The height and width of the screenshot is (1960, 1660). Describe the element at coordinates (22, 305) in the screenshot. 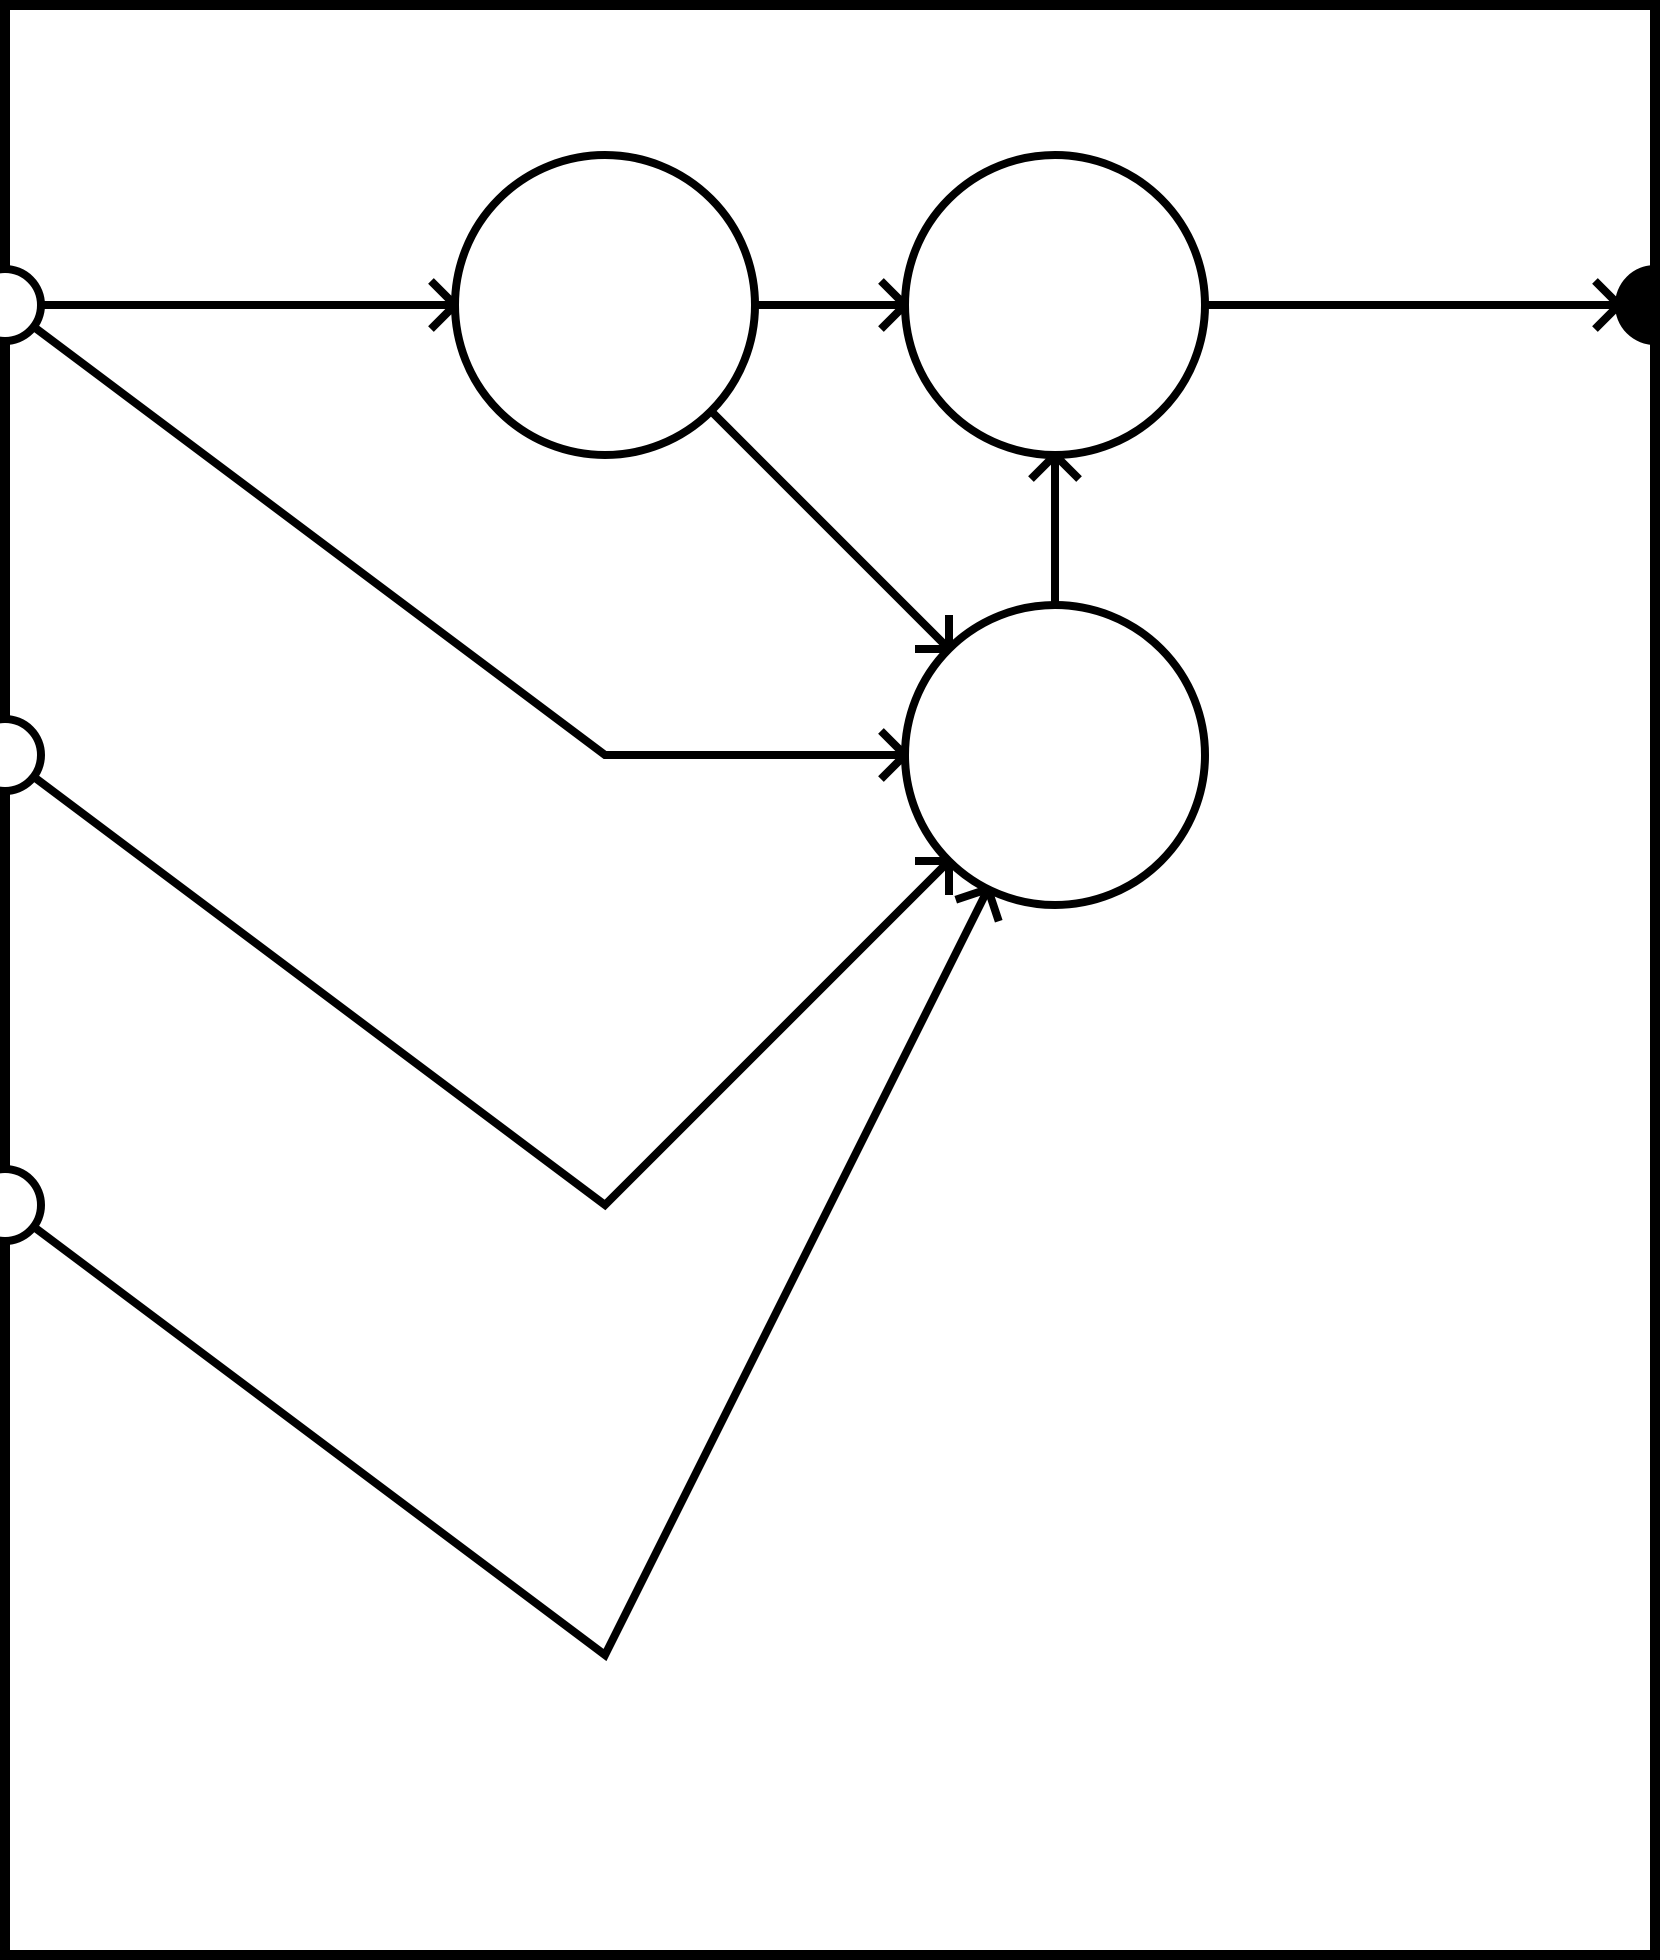

I see `input-port-in1` at that location.